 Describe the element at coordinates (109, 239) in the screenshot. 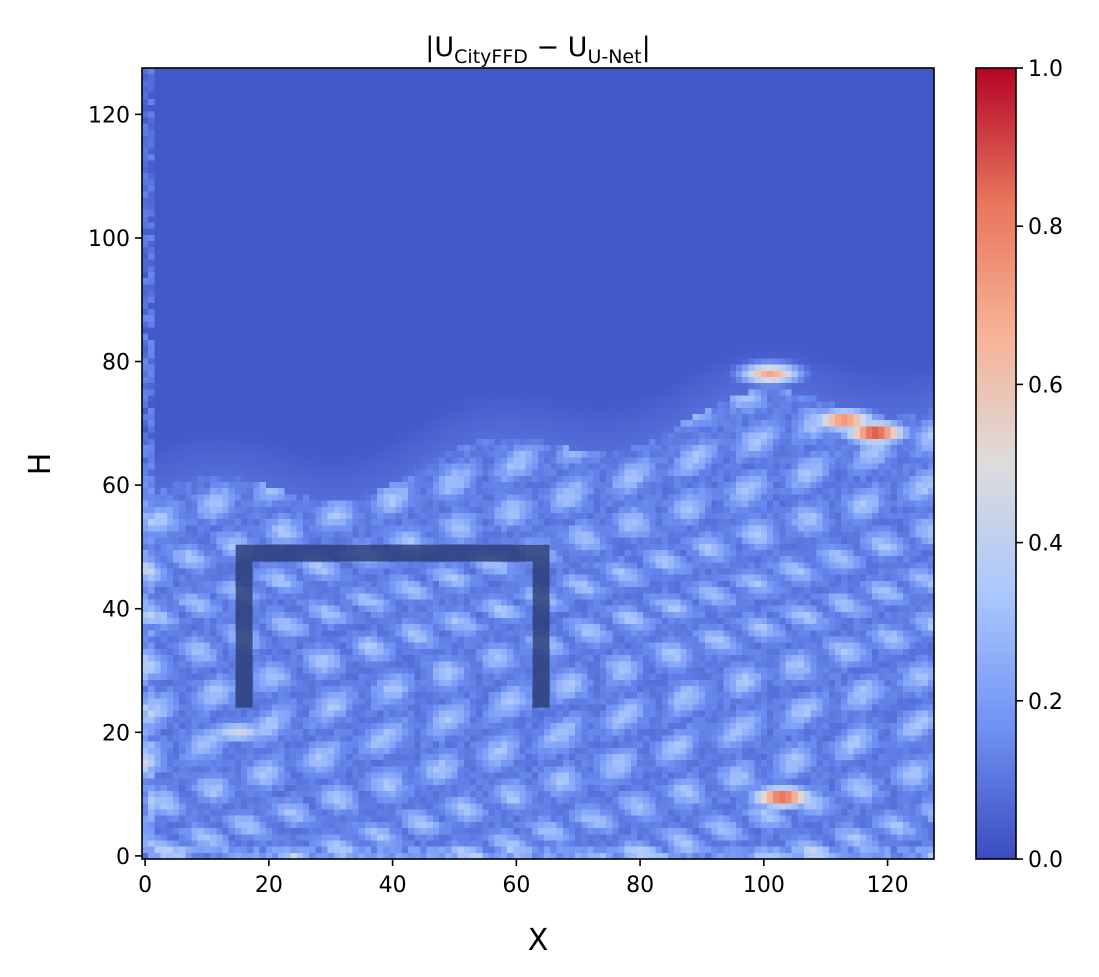

I see `y-tick-label: 100` at that location.